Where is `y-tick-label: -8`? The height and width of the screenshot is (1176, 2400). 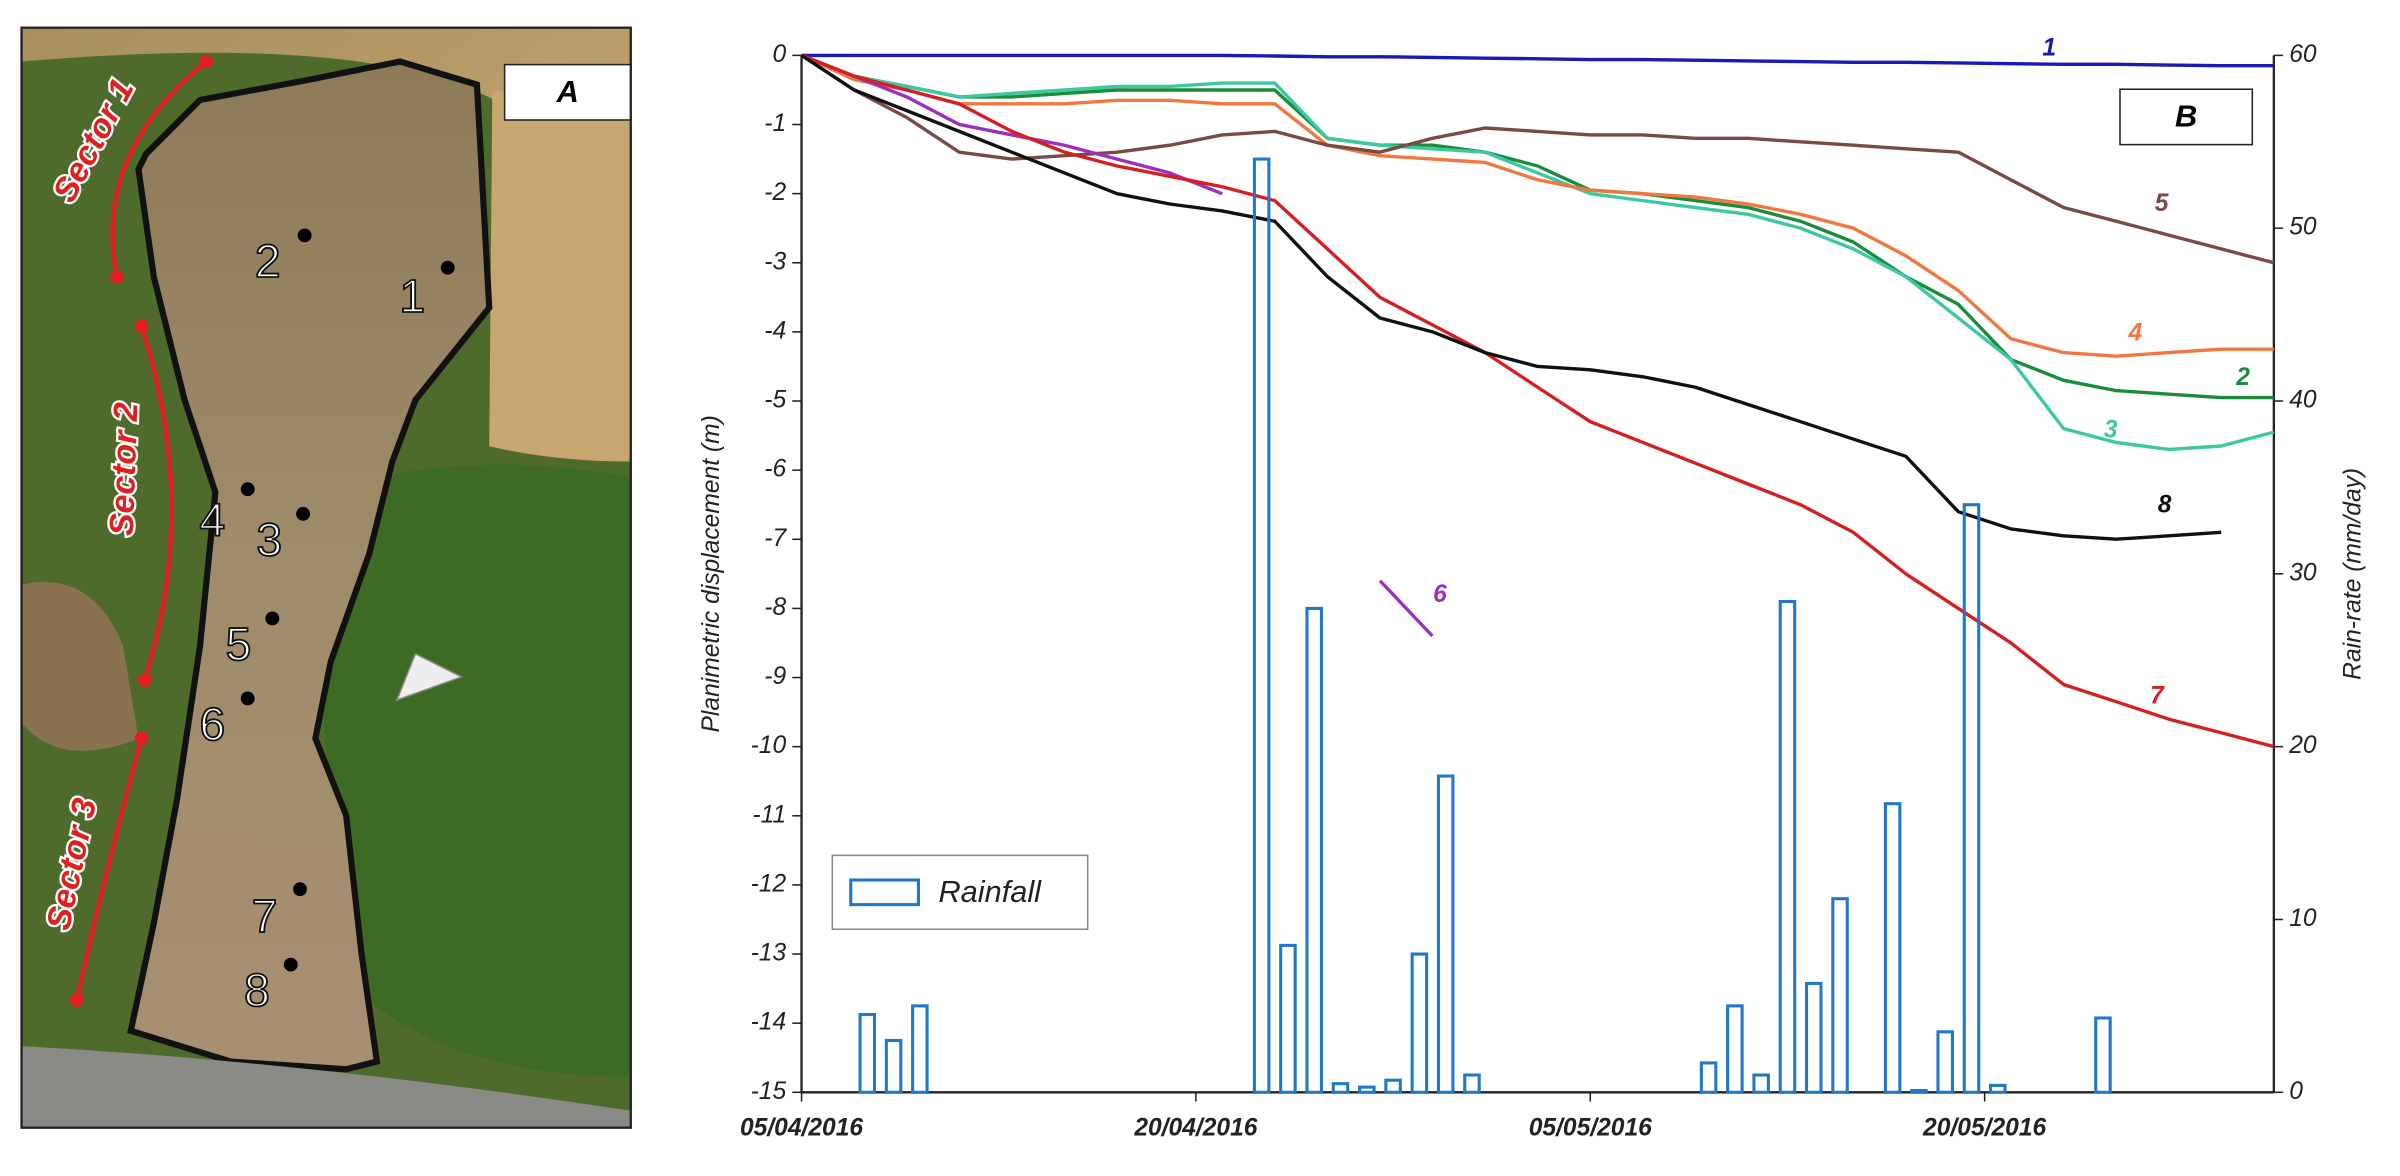
y-tick-label: -8 is located at coordinates (775, 607).